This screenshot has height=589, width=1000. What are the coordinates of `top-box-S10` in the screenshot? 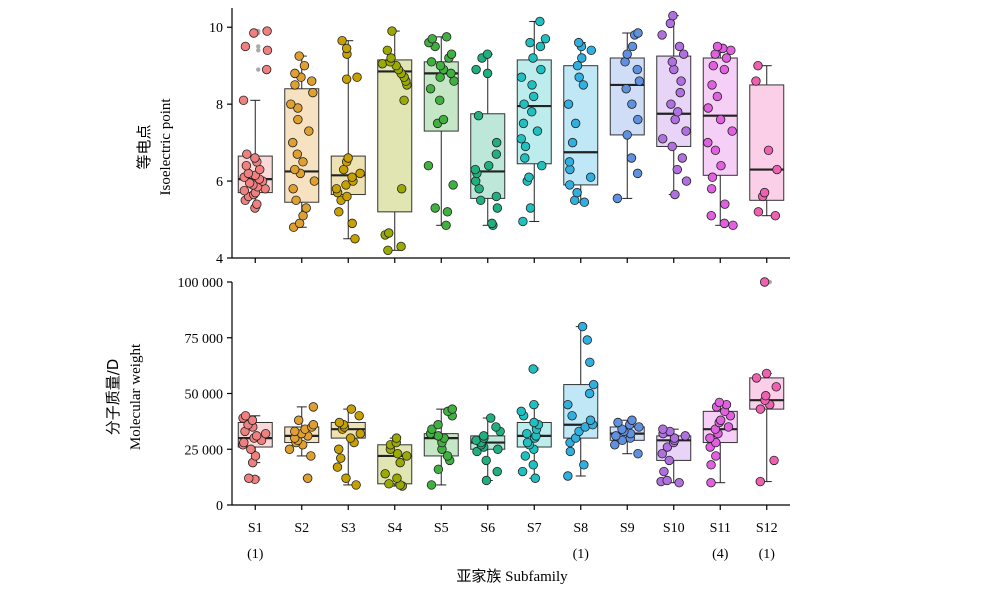 It's located at (674, 105).